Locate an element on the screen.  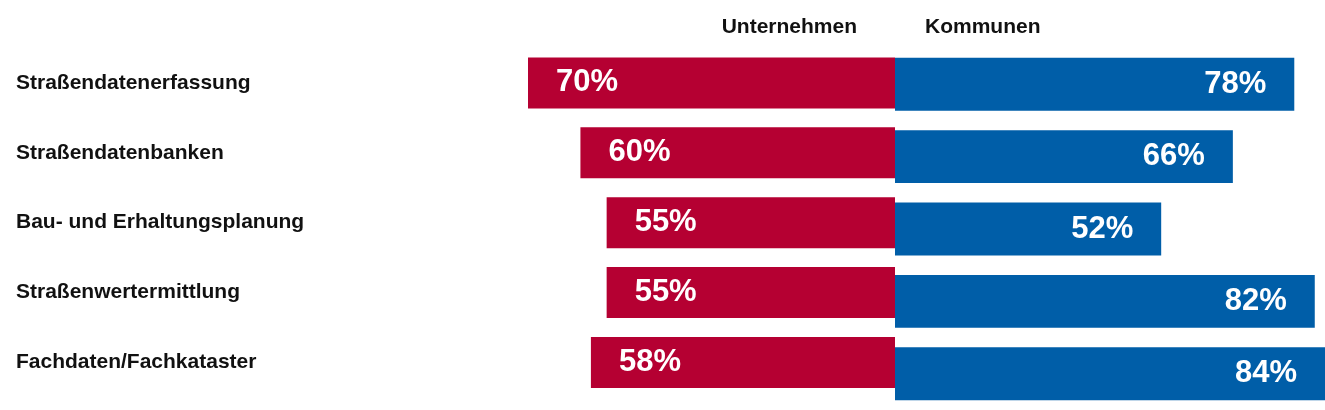
y-tick-label: Fachdaten/Fachkataster is located at coordinates (136, 361).